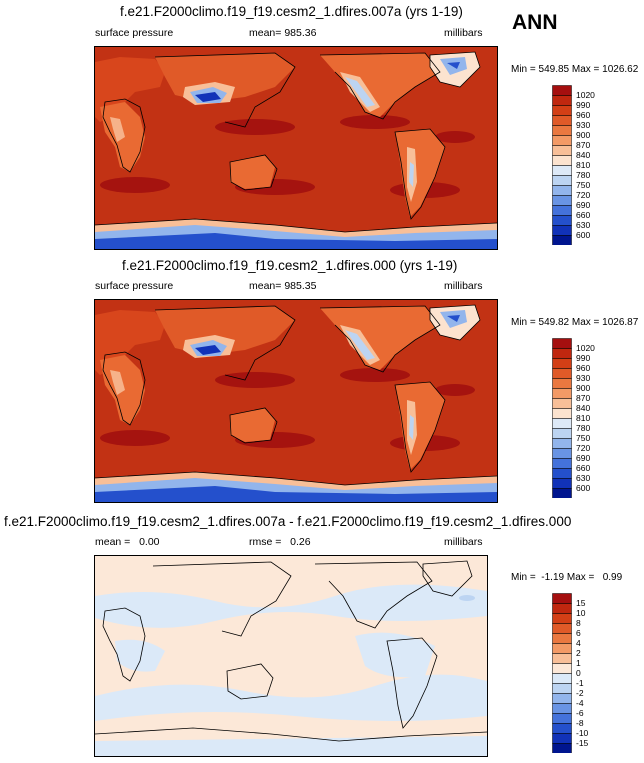 The image size is (644, 763). Describe the element at coordinates (283, 33) in the screenshot. I see `panel1-mean: mean= 985.36` at that location.